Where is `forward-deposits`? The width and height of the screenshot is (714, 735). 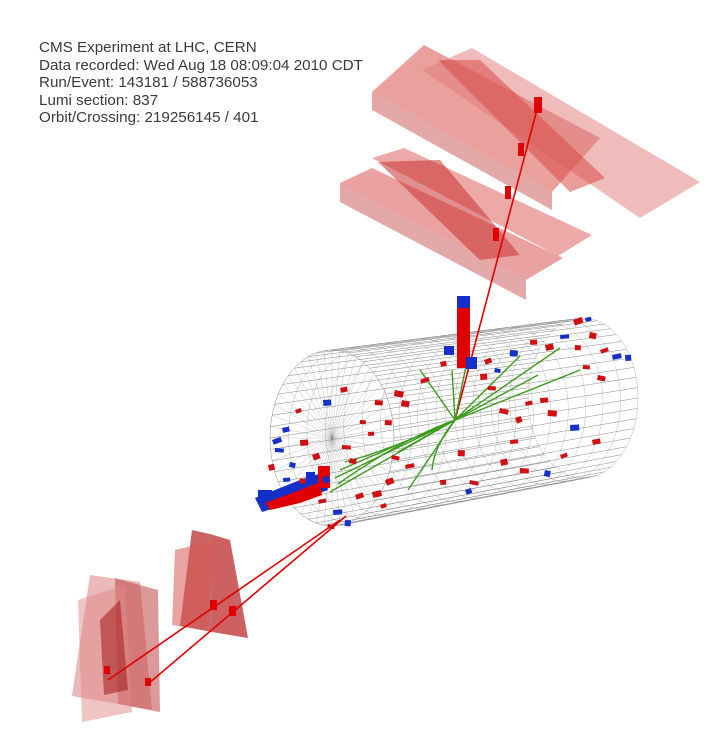
forward-deposits is located at coordinates (292, 489).